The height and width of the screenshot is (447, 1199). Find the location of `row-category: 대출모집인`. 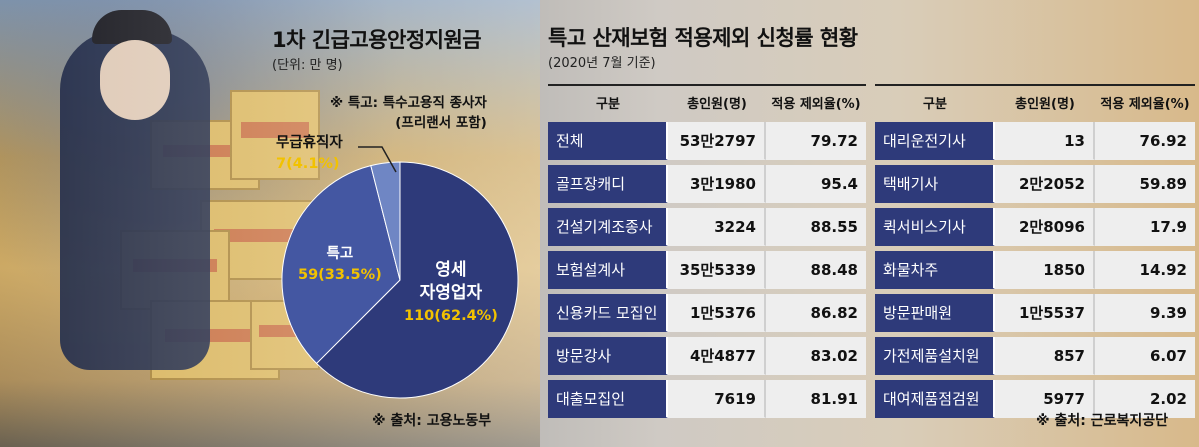

row-category: 대출모집인 is located at coordinates (608, 399).